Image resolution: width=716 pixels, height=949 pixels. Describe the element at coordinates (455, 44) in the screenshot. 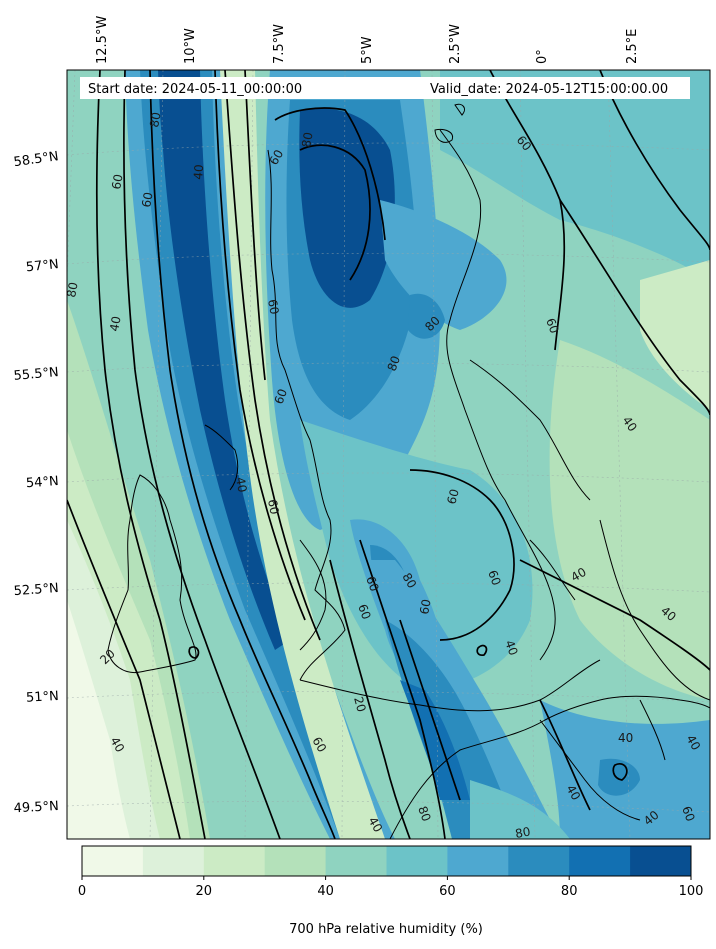

I see `longitude-label: 2.5°W` at that location.